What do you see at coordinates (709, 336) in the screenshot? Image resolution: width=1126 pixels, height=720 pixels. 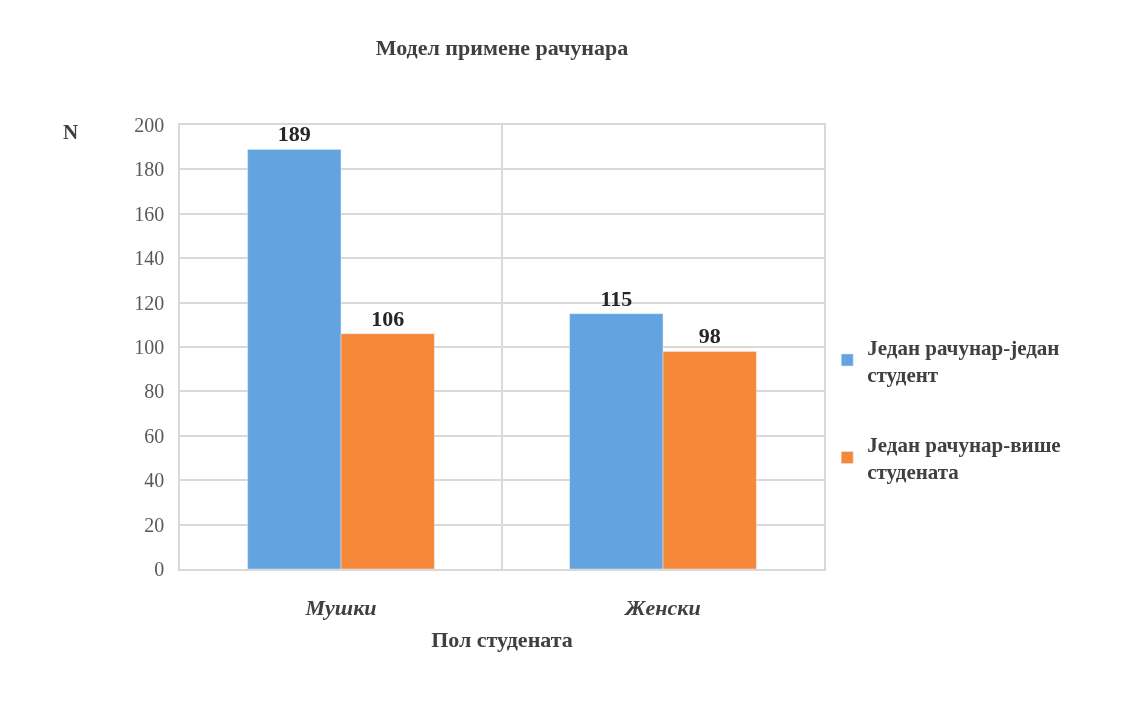 I see `data-label: 98` at bounding box center [709, 336].